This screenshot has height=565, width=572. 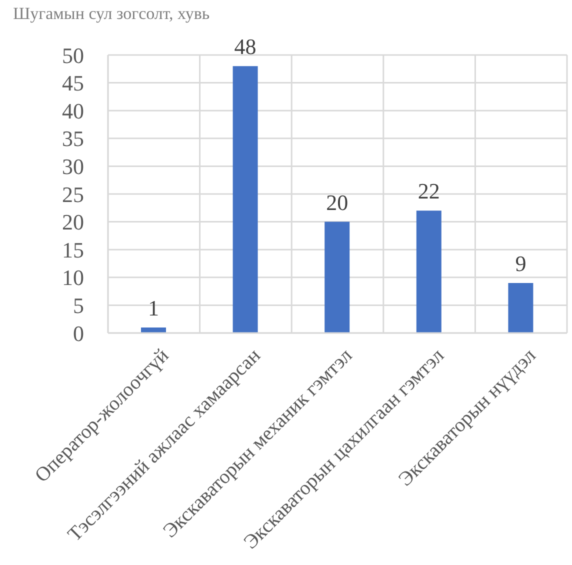 What do you see at coordinates (73, 277) in the screenshot?
I see `y-tick-label: 10` at bounding box center [73, 277].